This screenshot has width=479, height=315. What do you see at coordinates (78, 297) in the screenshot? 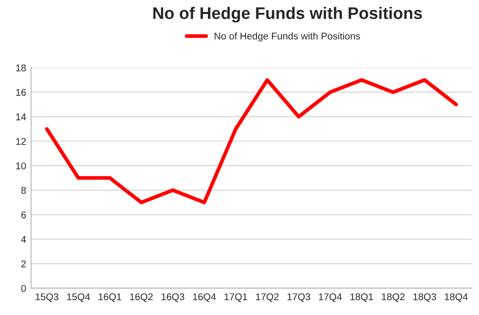
I see `x-tick-label: 15Q4` at bounding box center [78, 297].